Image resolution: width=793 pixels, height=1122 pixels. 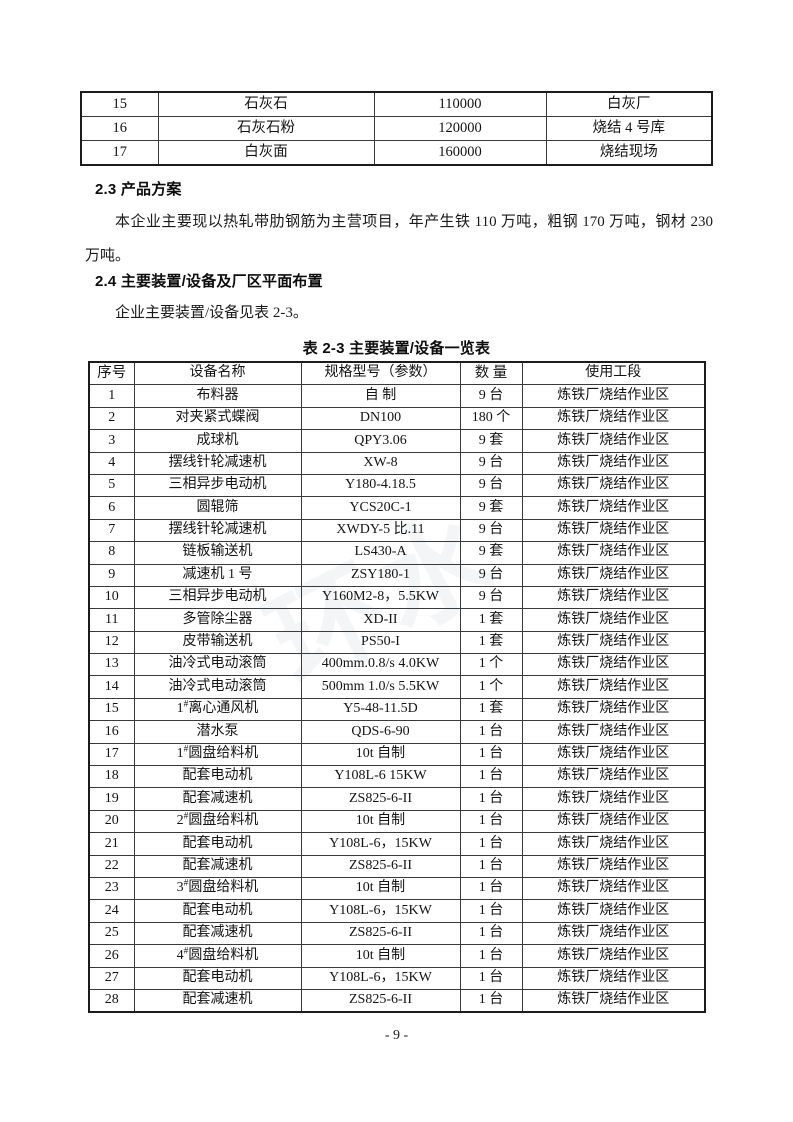 I want to click on page-number: - 9 -, so click(x=396, y=1035).